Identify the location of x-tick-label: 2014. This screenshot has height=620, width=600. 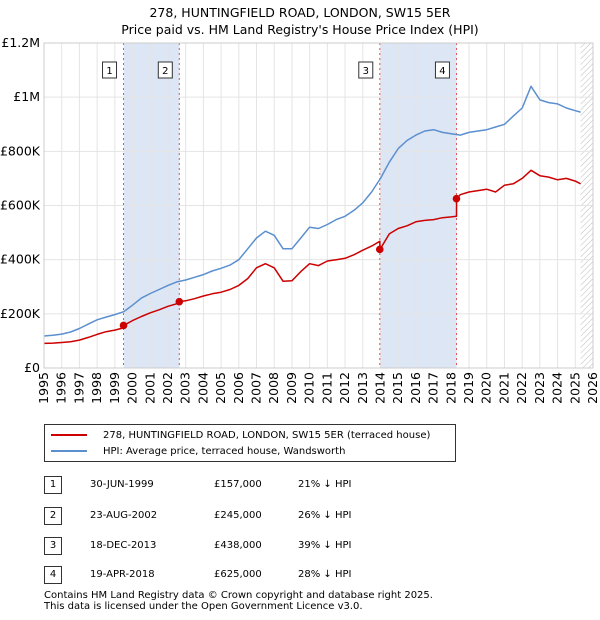
(379, 388).